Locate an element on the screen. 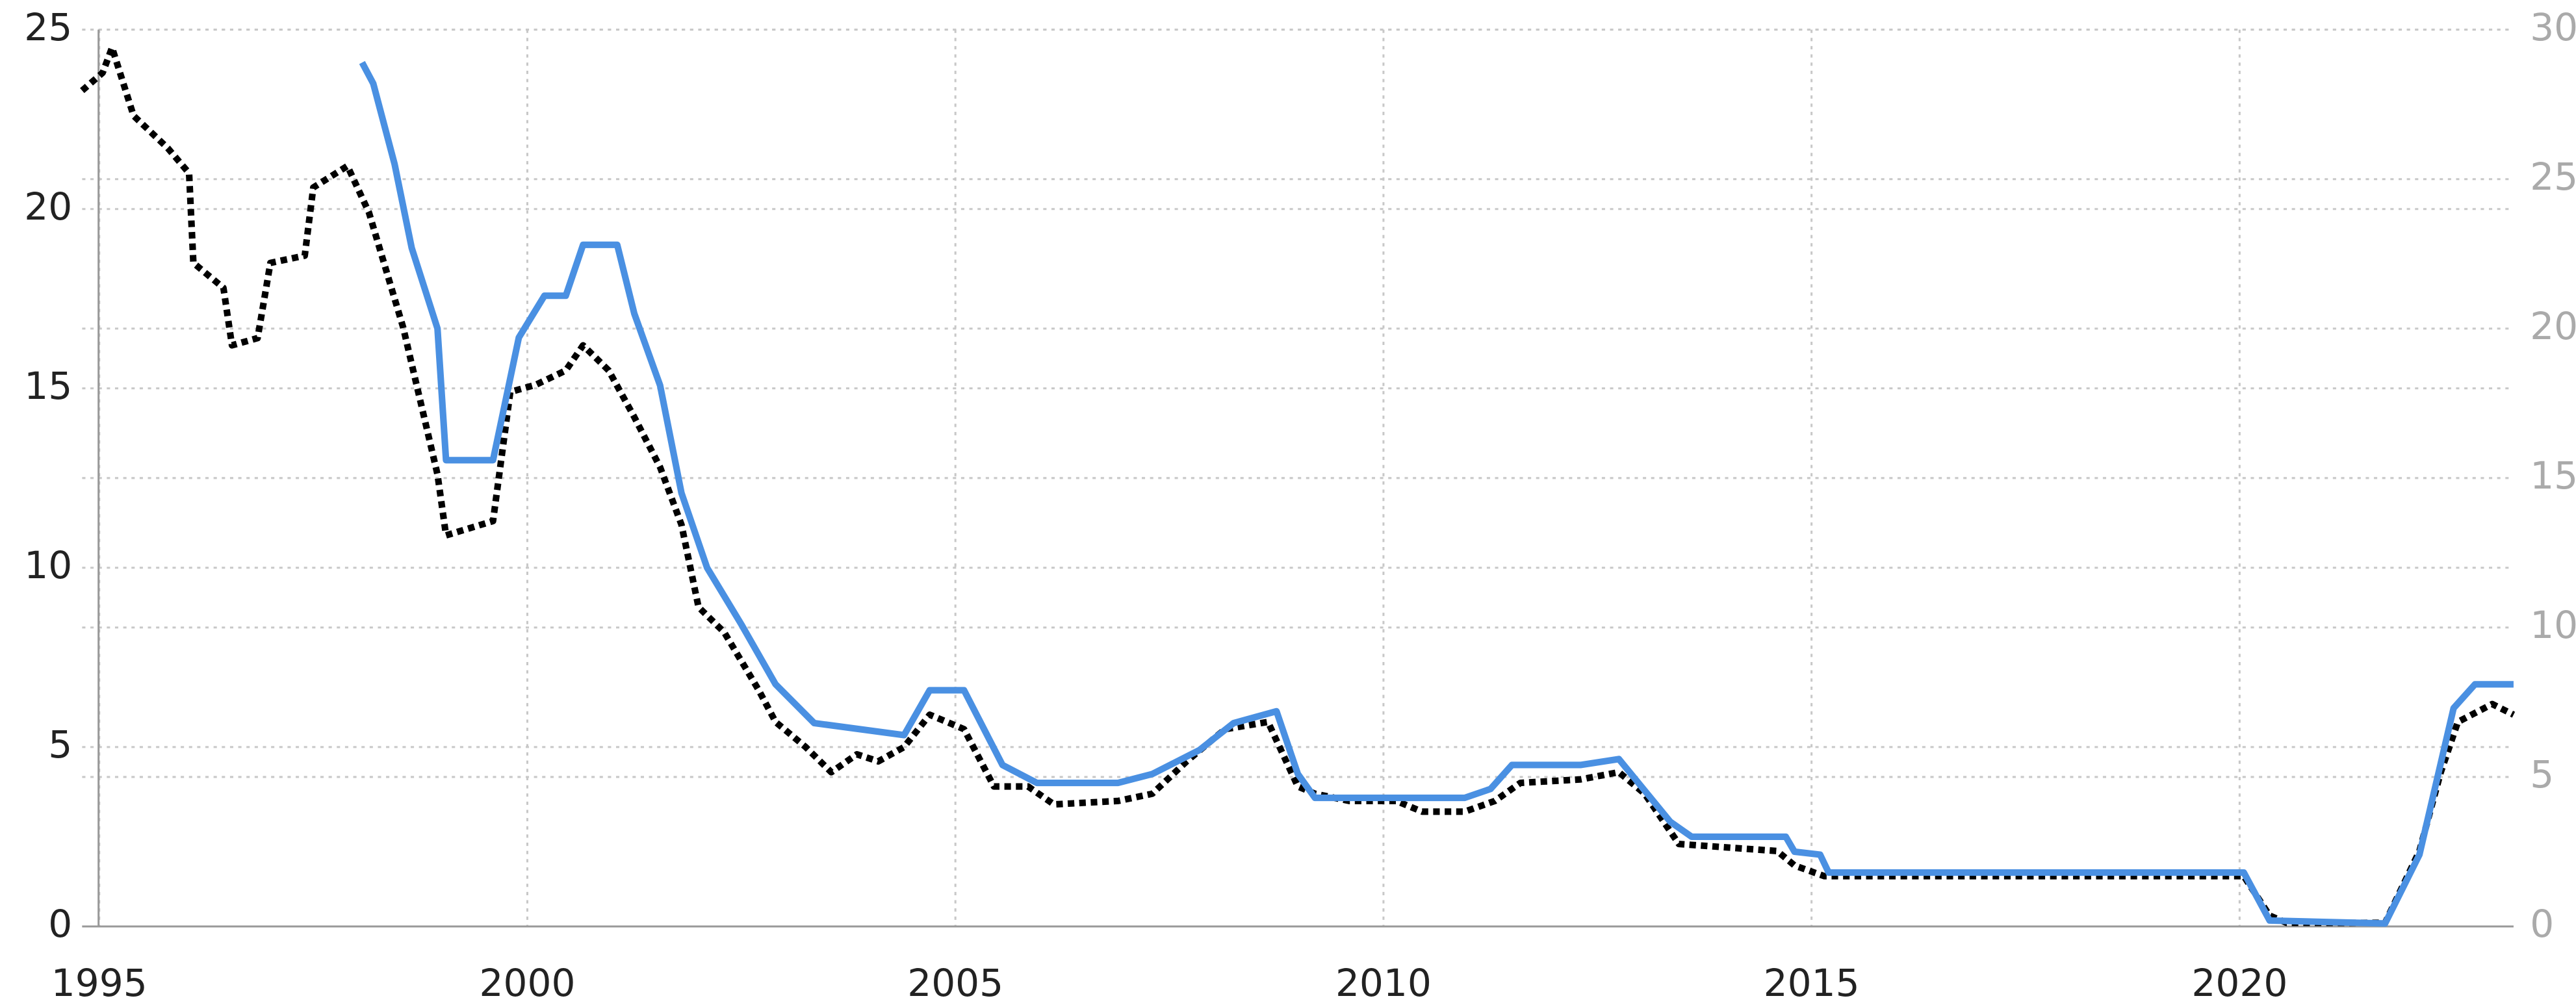  y-tick-label: 5 is located at coordinates (60, 744).